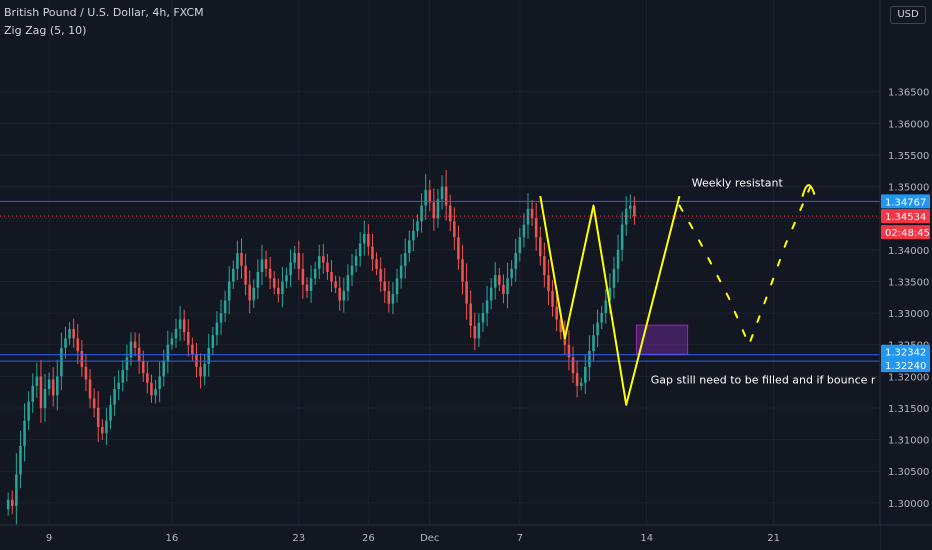 This screenshot has width=932, height=550. What do you see at coordinates (172, 538) in the screenshot?
I see `time-tick-label: 16` at bounding box center [172, 538].